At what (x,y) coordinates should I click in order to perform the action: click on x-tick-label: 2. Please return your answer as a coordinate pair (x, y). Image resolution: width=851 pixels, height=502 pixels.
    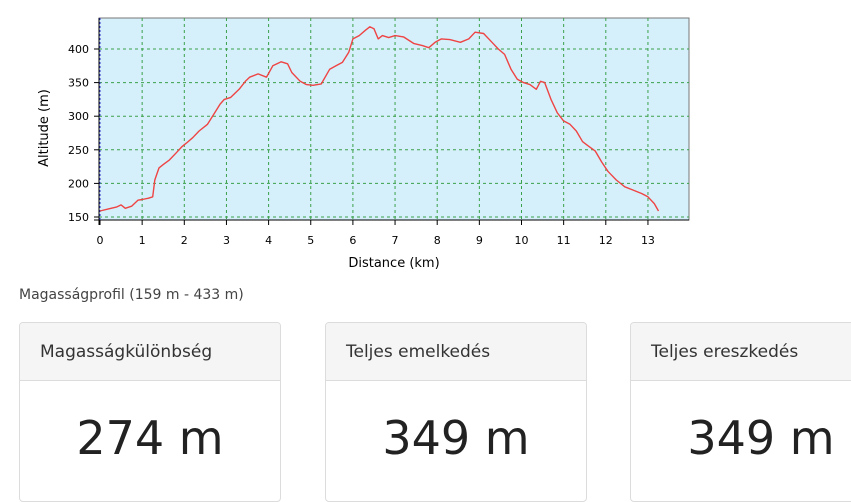
    Looking at the image, I should click on (184, 240).